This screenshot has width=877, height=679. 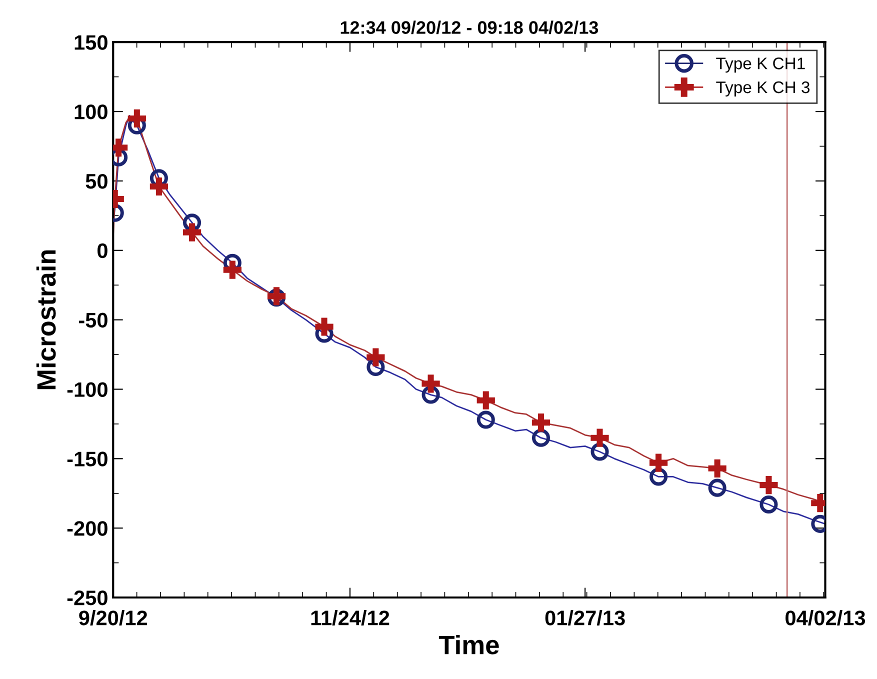 I want to click on legend-label: Type K CH1, so click(x=760, y=65).